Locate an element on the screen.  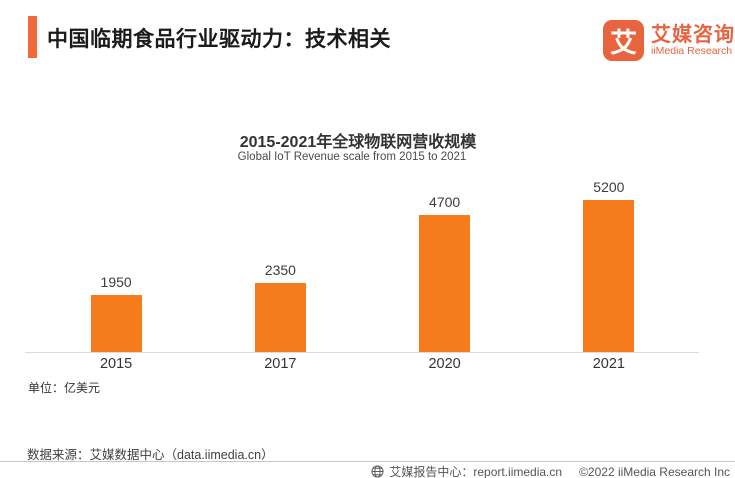
bar-2020 is located at coordinates (445, 283).